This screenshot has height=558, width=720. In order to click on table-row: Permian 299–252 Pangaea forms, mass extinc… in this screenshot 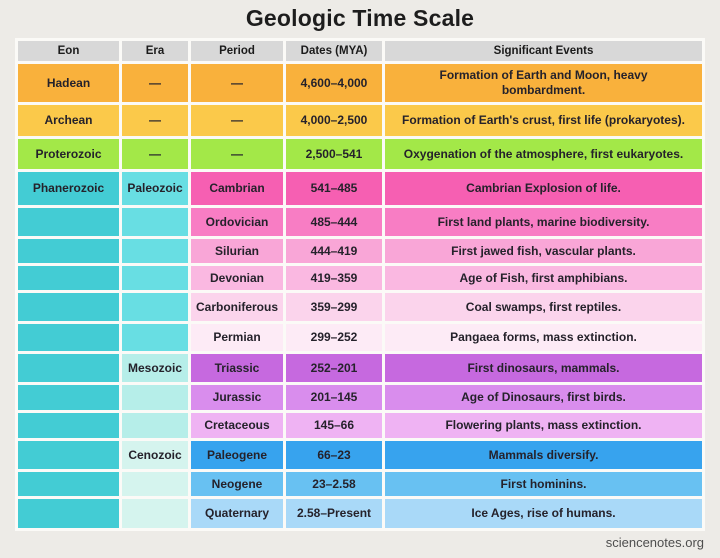, I will do `click(360, 337)`.